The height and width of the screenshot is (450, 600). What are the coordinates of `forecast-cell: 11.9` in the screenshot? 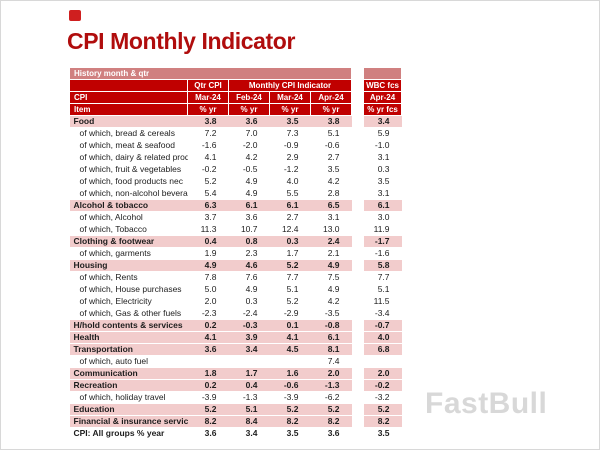 It's located at (382, 229).